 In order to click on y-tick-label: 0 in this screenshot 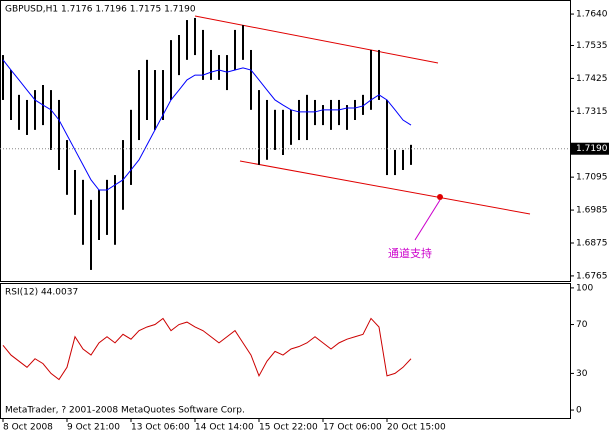, I will do `click(579, 411)`.